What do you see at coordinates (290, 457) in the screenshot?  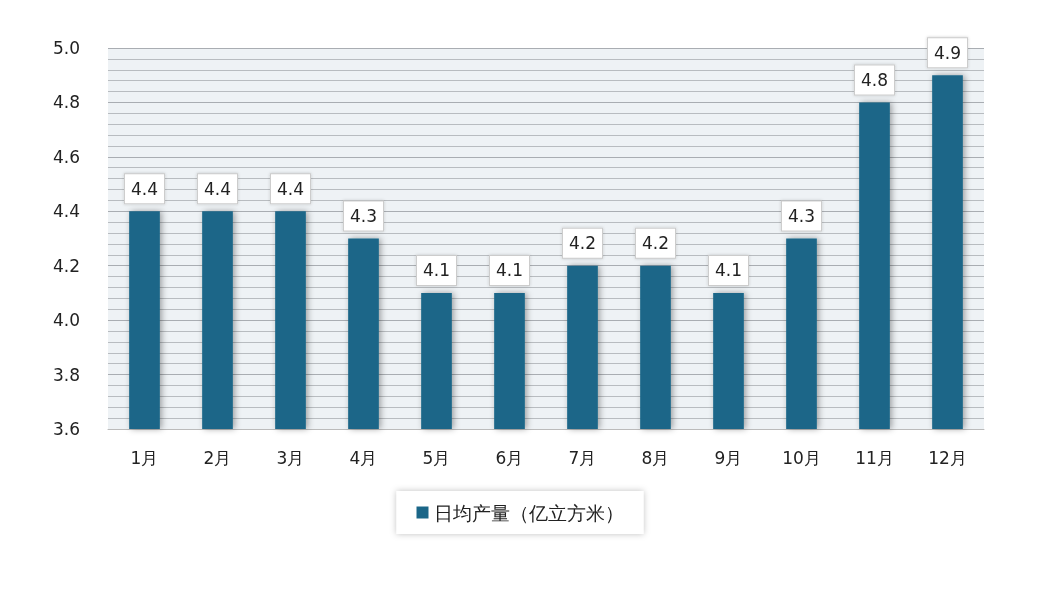 I see `x-tick-label: 3月` at bounding box center [290, 457].